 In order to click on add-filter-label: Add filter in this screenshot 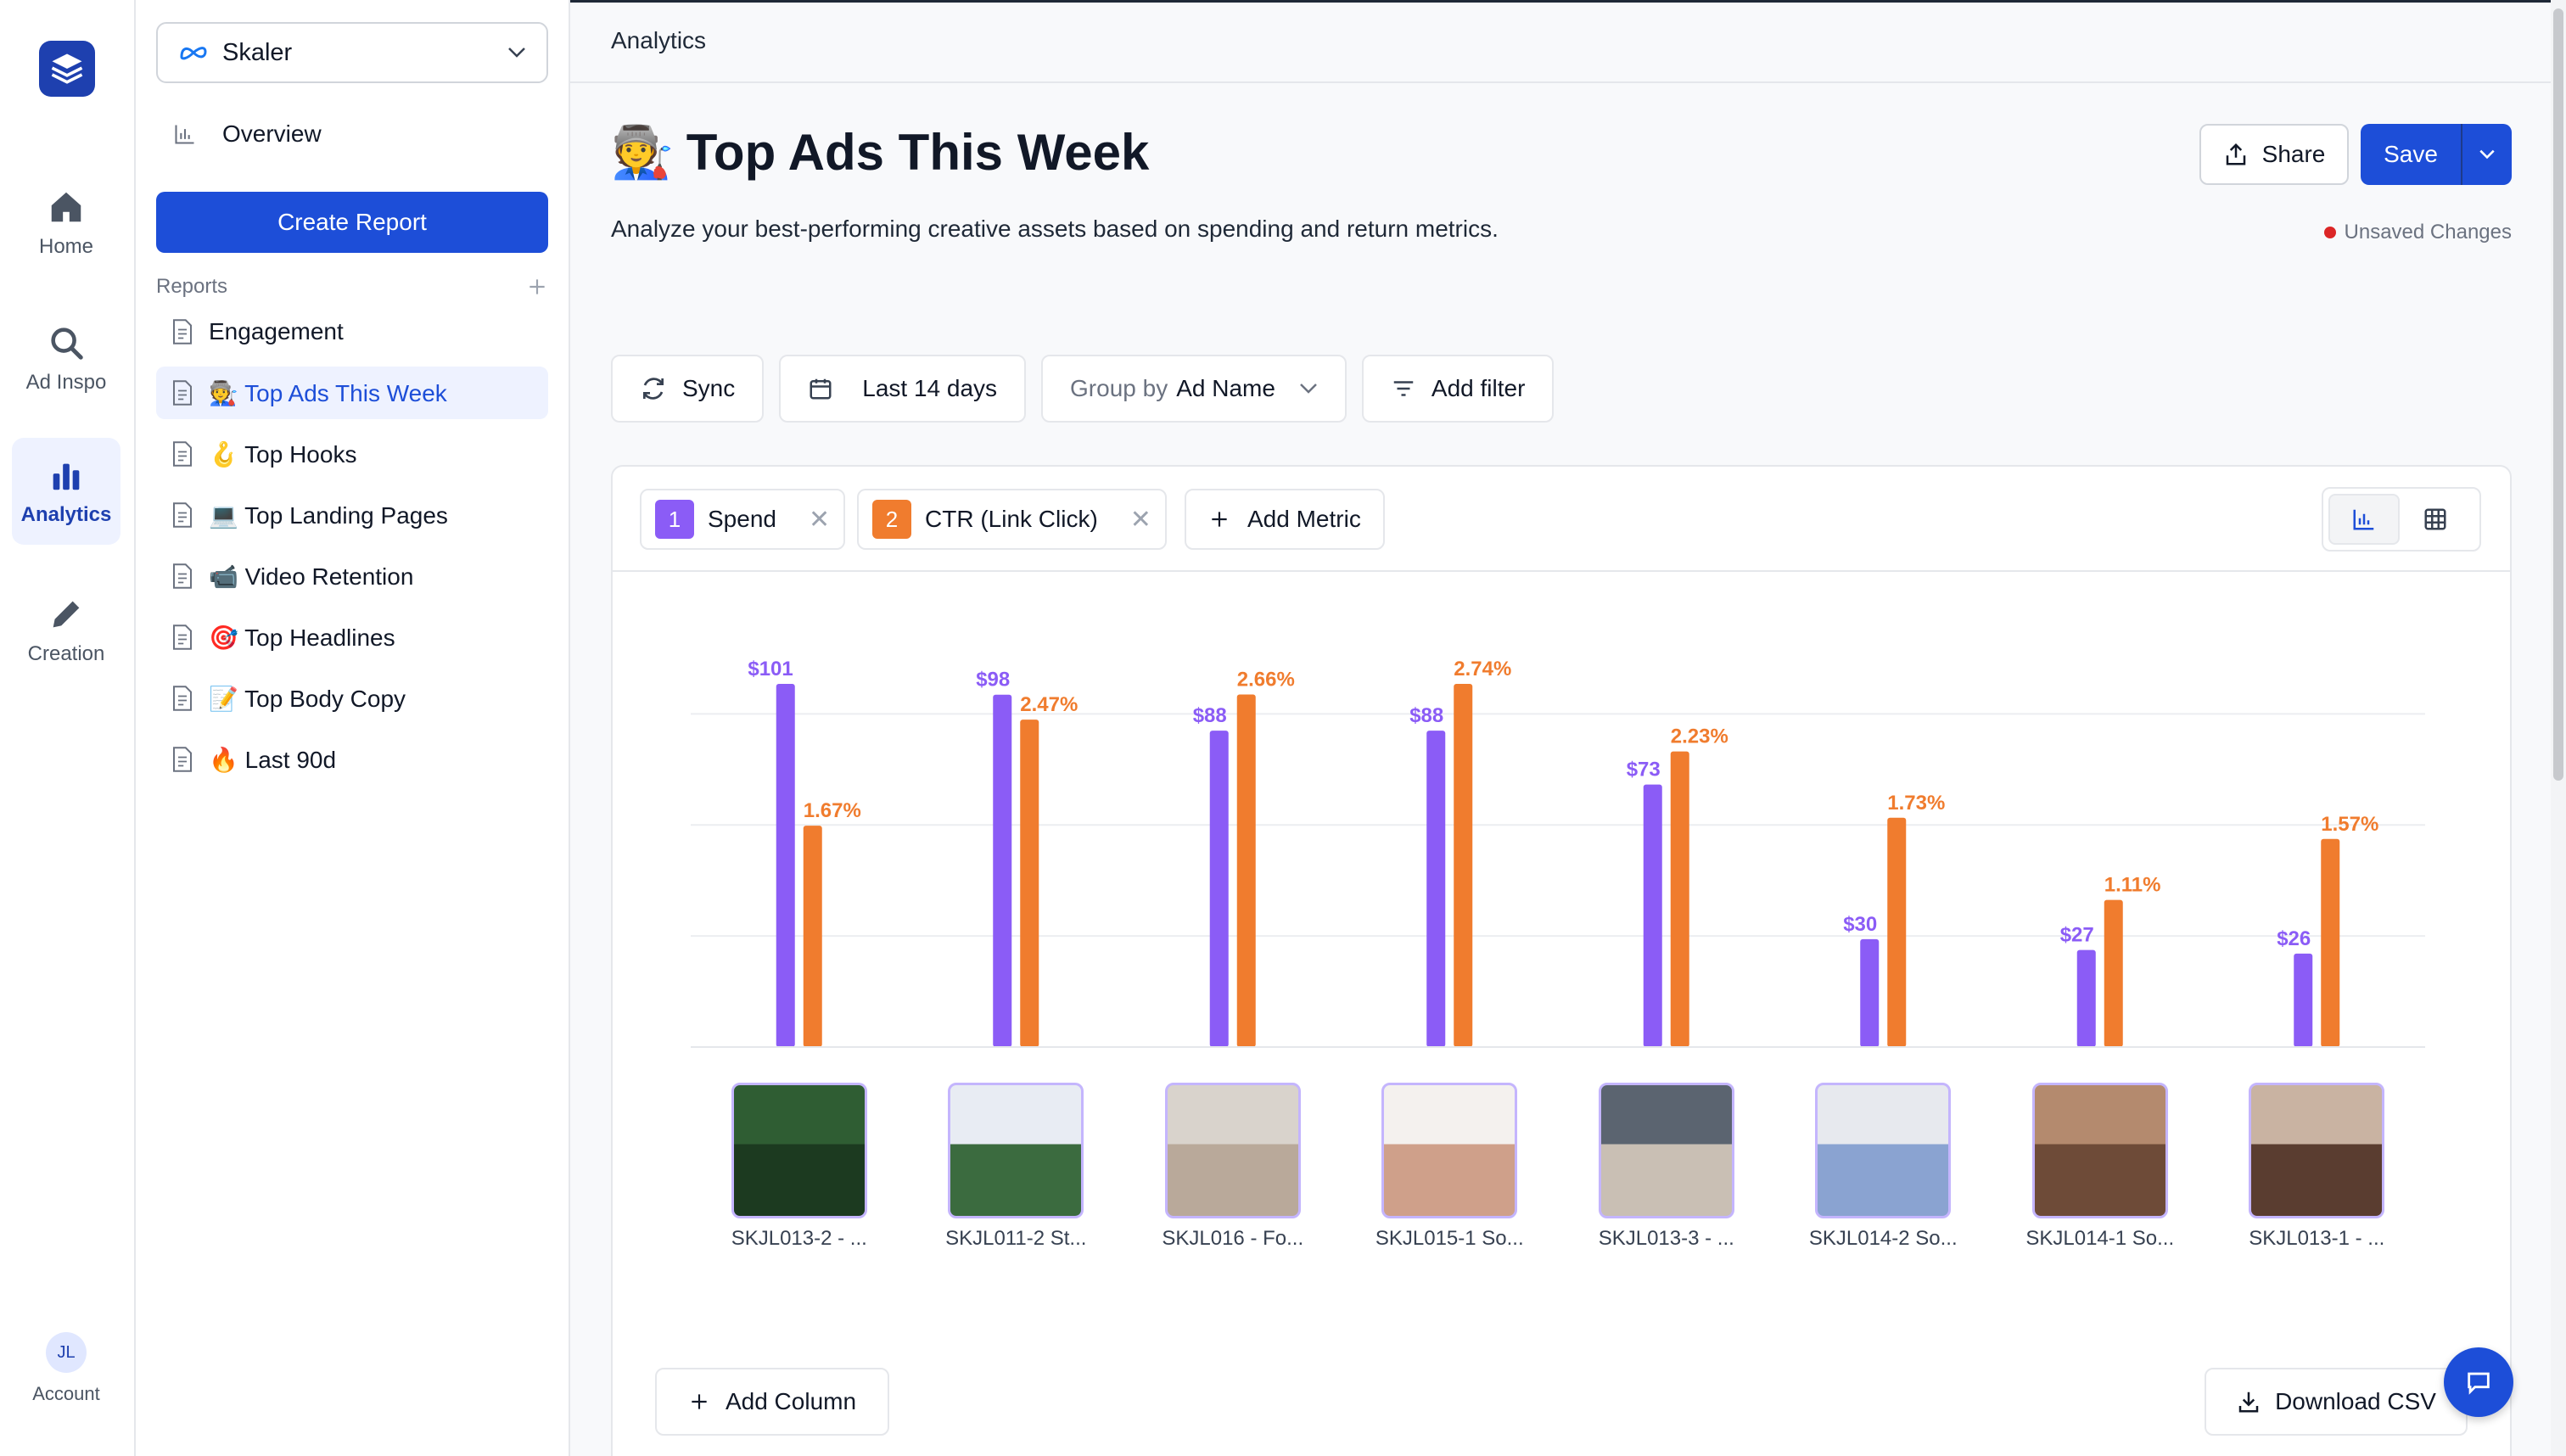, I will do `click(1478, 388)`.